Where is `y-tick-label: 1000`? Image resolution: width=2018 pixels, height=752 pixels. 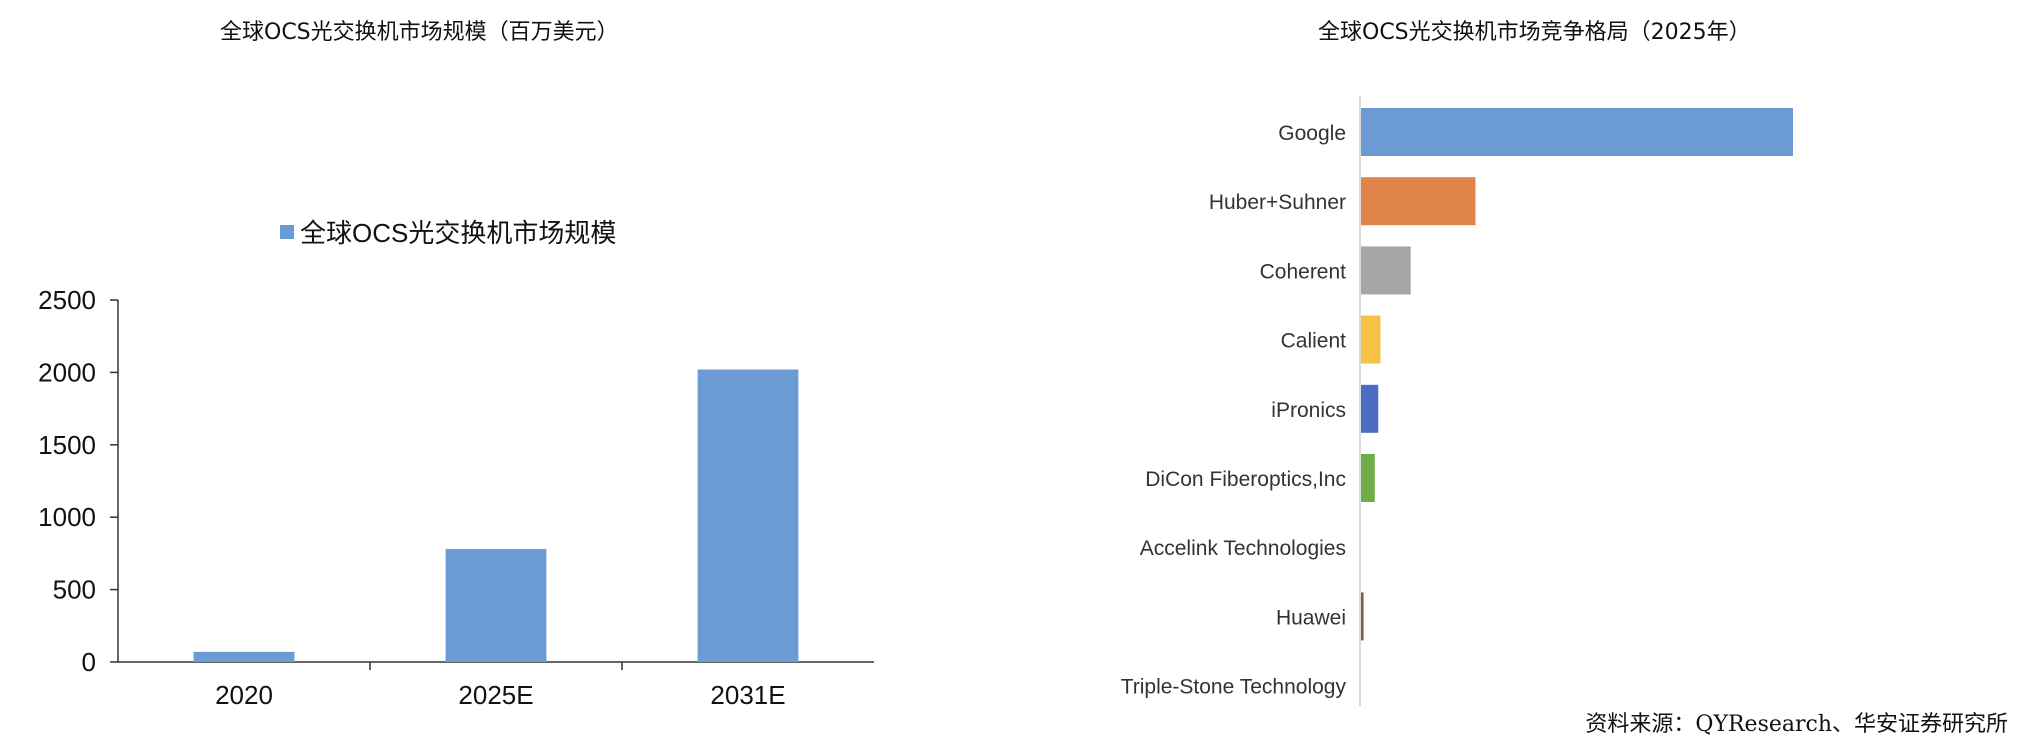
y-tick-label: 1000 is located at coordinates (67, 517).